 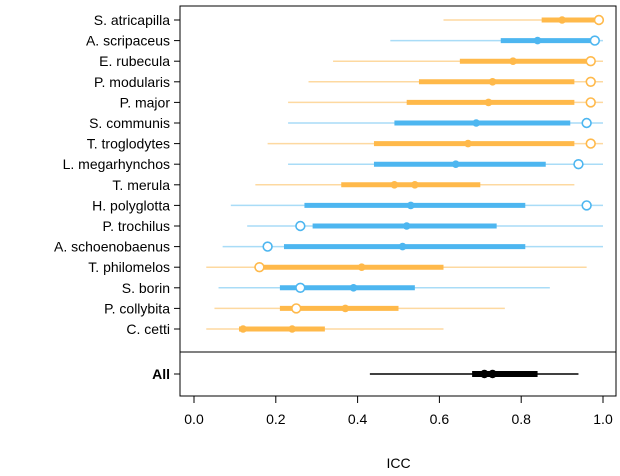 I want to click on species-label: A. schoenobaenus, so click(x=112, y=247).